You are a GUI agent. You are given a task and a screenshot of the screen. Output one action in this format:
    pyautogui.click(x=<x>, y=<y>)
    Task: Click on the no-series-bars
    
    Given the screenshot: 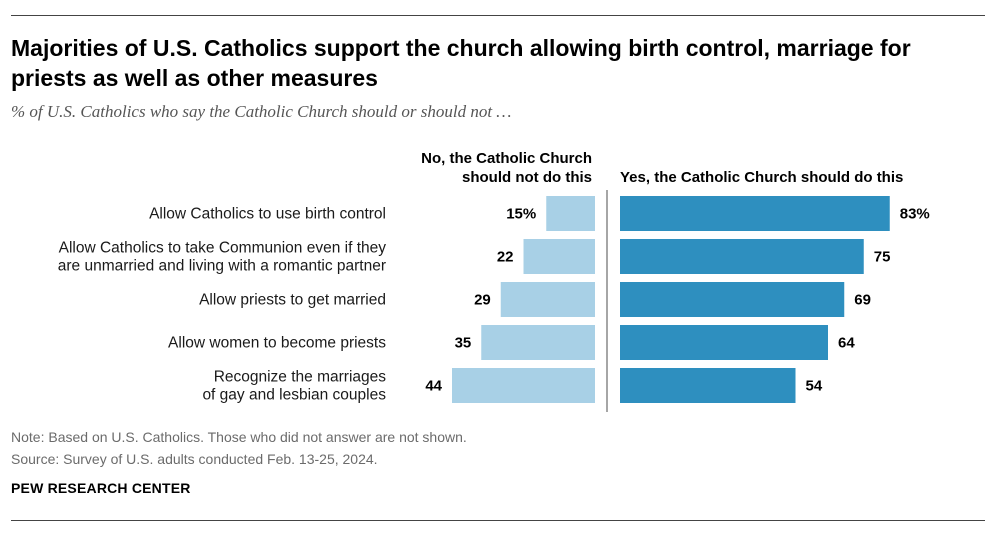 What is the action you would take?
    pyautogui.click(x=523, y=299)
    